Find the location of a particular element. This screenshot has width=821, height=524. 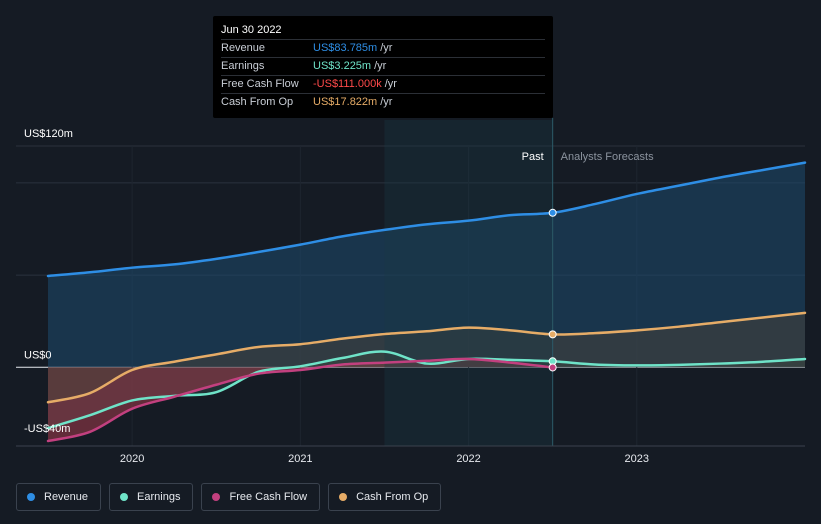

tooltip-row-revenue: Revenue US$83.785m /yr is located at coordinates (383, 49).